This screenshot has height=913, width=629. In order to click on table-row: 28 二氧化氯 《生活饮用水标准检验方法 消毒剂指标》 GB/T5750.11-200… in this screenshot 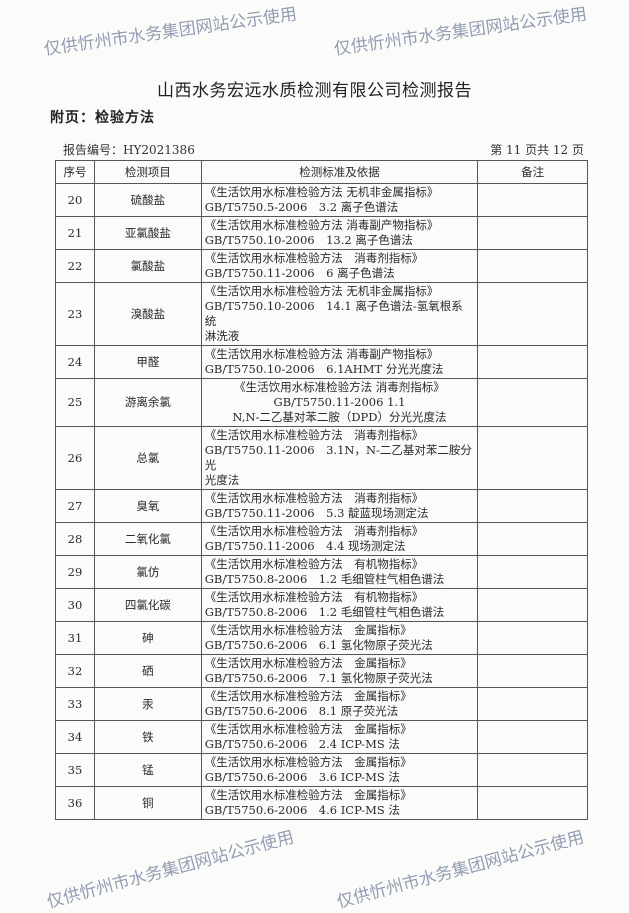, I will do `click(321, 539)`.